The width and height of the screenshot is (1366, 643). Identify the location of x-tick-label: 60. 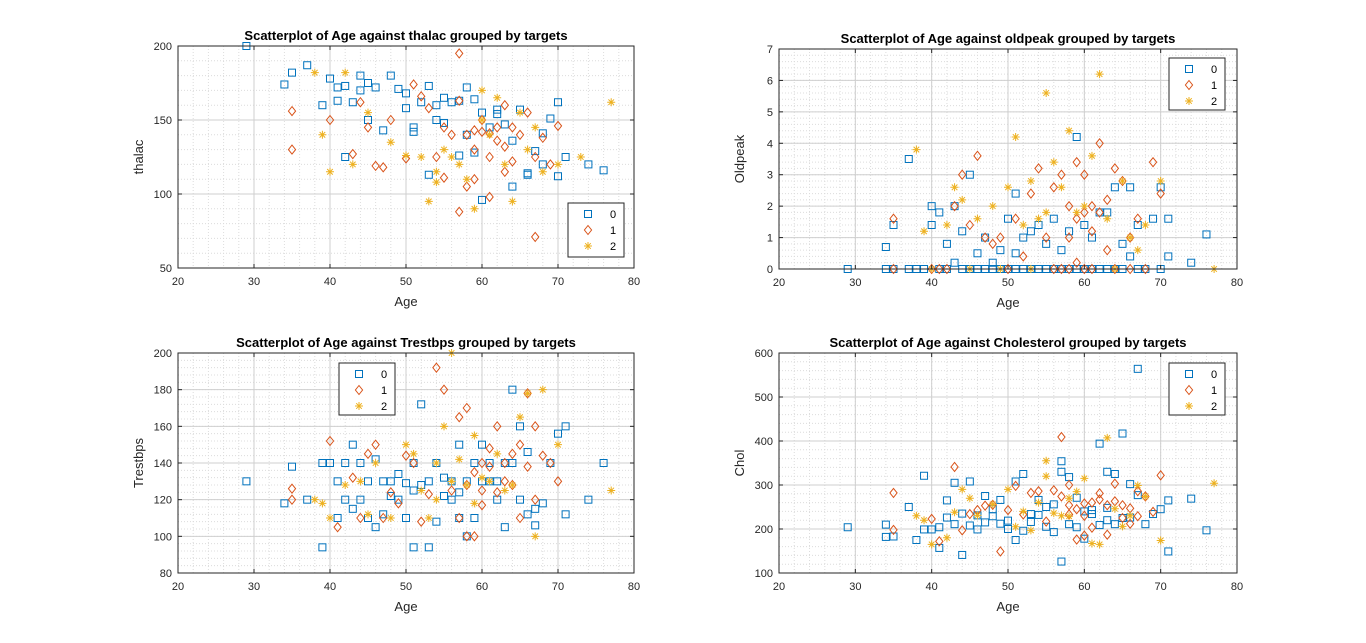
(482, 282).